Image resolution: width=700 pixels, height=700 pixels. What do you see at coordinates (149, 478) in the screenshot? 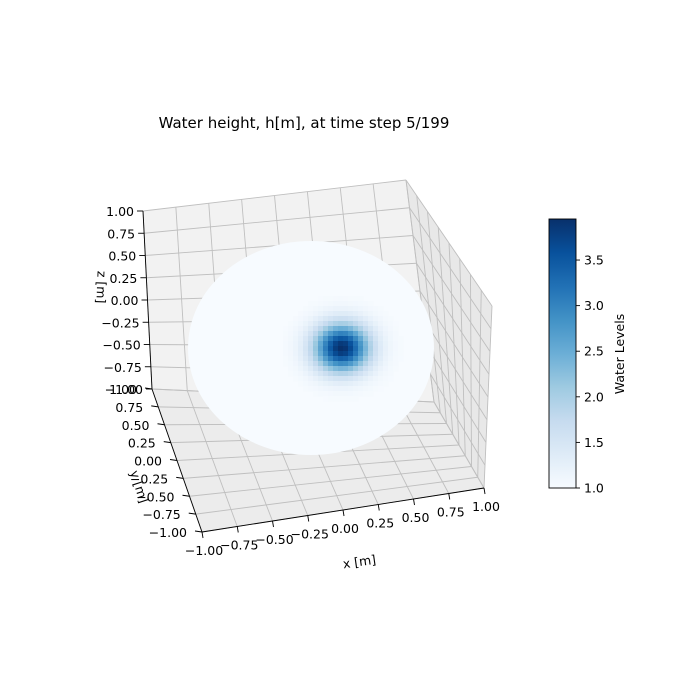
I see `y-tick-label: −0.25` at bounding box center [149, 478].